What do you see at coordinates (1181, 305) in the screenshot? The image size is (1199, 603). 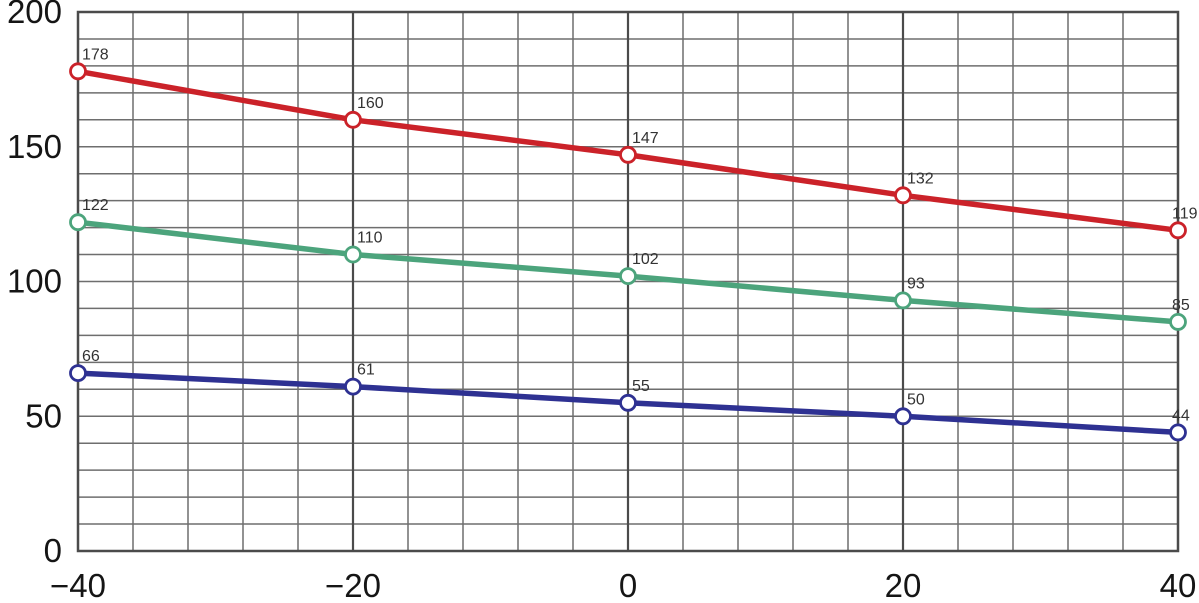 I see `data-point-label: 85` at bounding box center [1181, 305].